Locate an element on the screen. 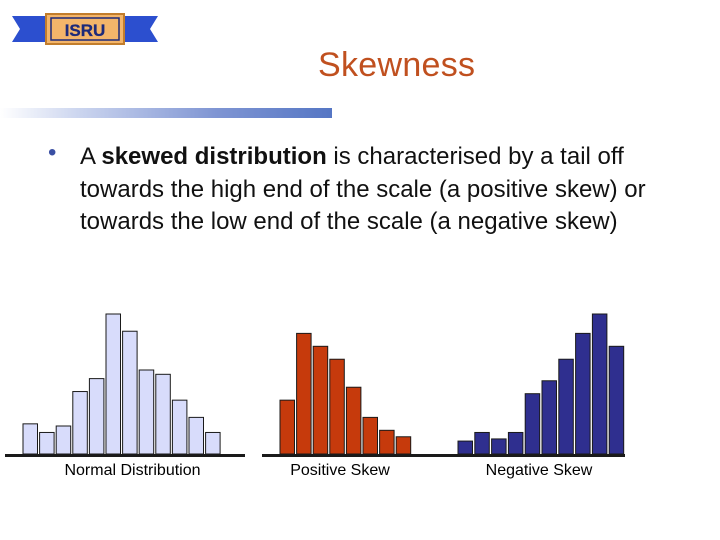 The height and width of the screenshot is (540, 720). logo-banner-right is located at coordinates (140, 29).